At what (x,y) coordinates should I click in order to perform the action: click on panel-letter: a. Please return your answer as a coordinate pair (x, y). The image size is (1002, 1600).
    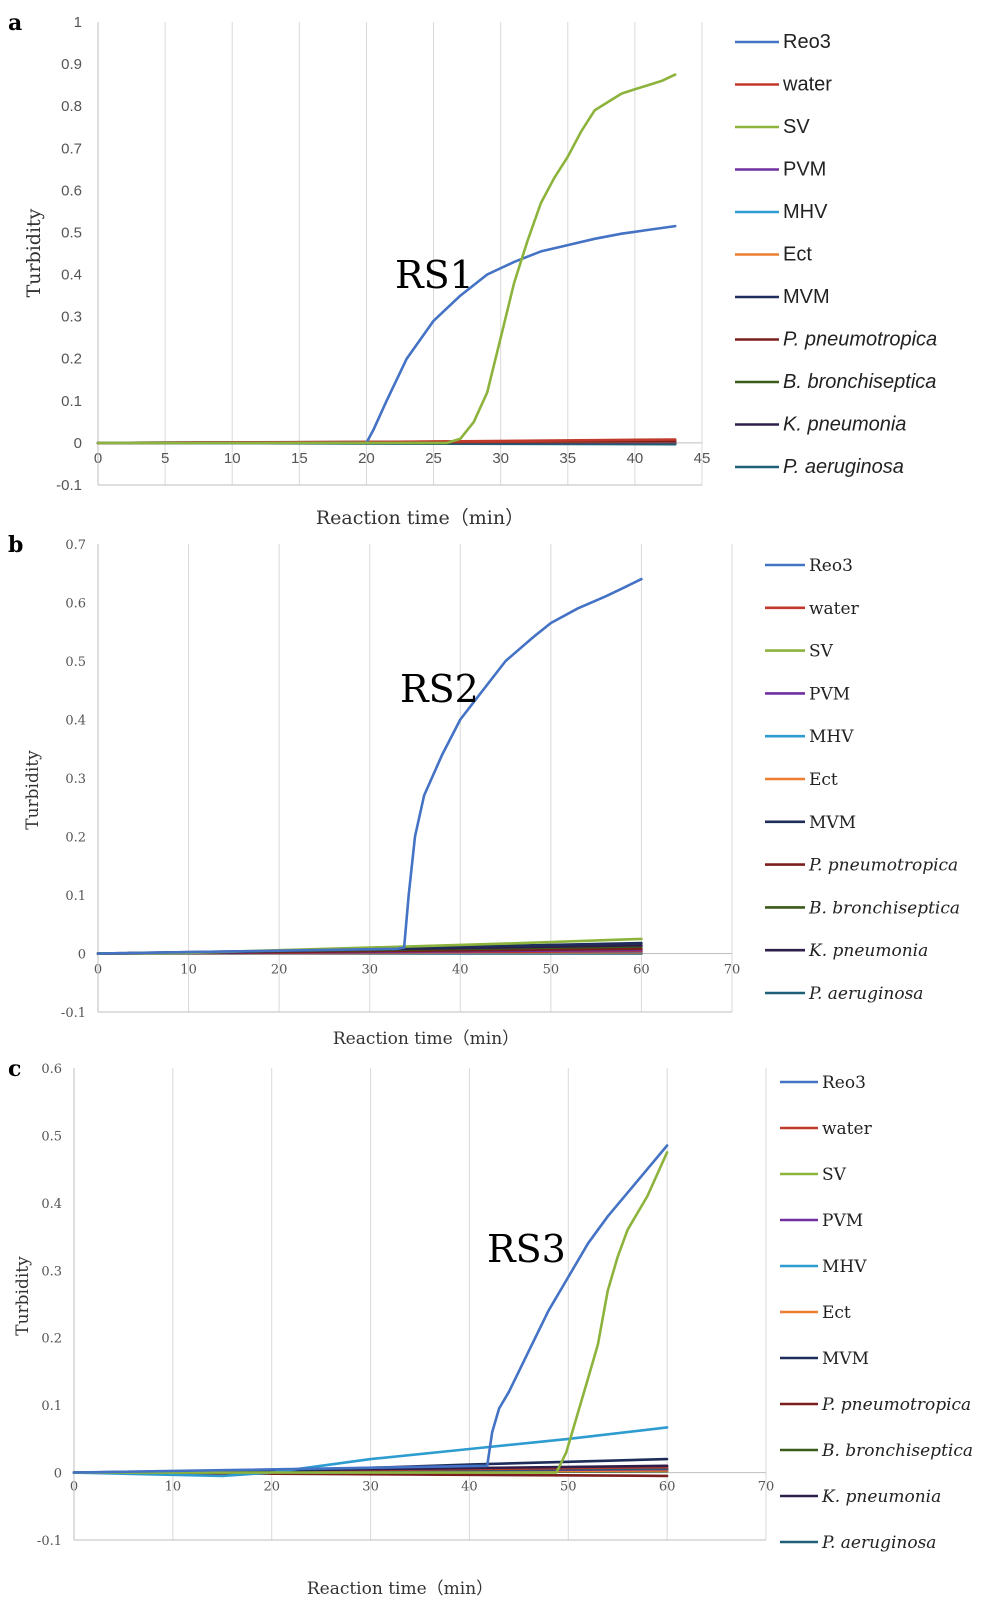
    Looking at the image, I should click on (15, 23).